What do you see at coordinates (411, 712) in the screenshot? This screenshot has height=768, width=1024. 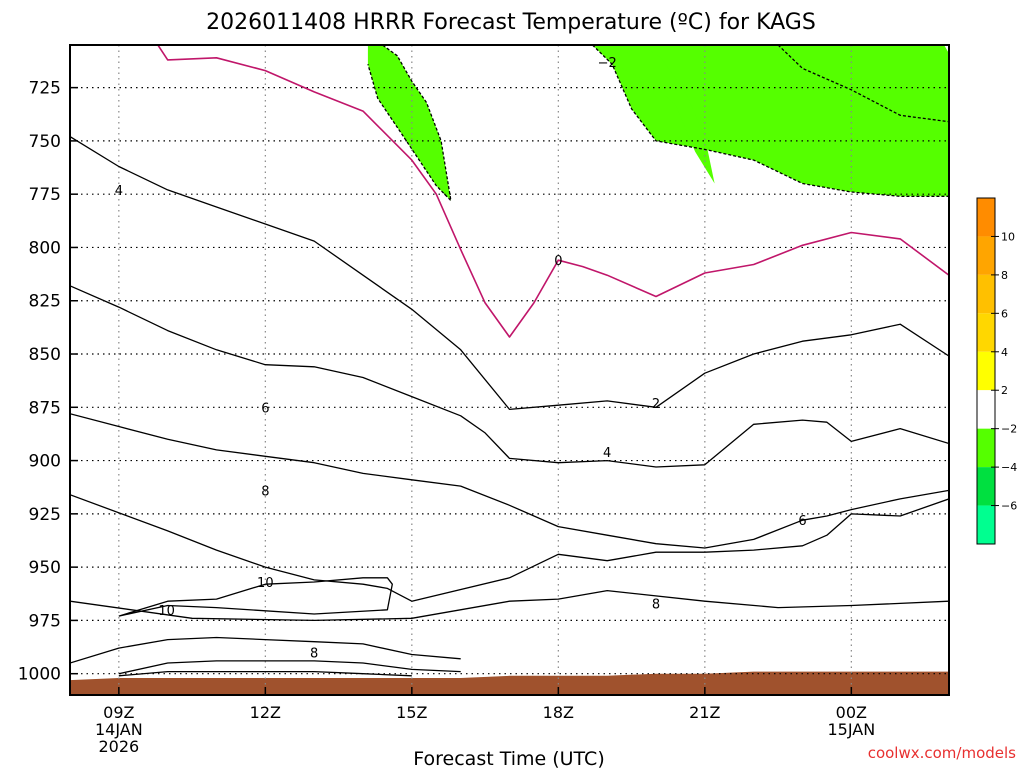 I see `x-tick-label-2-0: 15Z` at bounding box center [411, 712].